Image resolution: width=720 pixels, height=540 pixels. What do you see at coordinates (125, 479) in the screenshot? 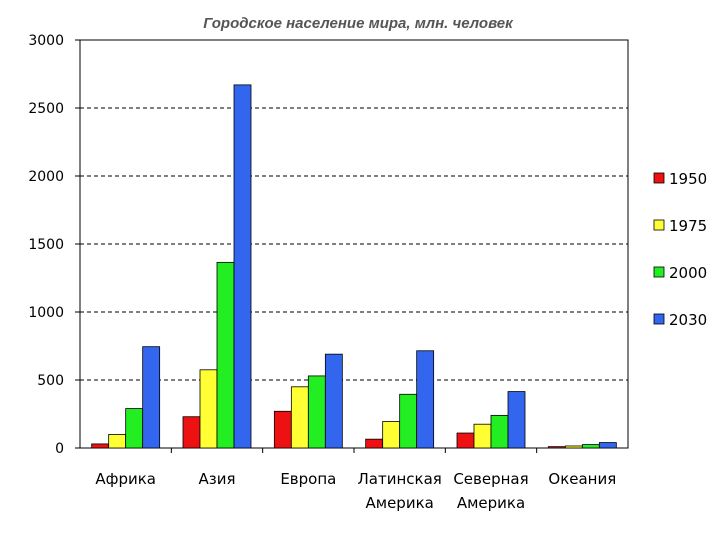
I see `x-category-label: Африка` at bounding box center [125, 479].